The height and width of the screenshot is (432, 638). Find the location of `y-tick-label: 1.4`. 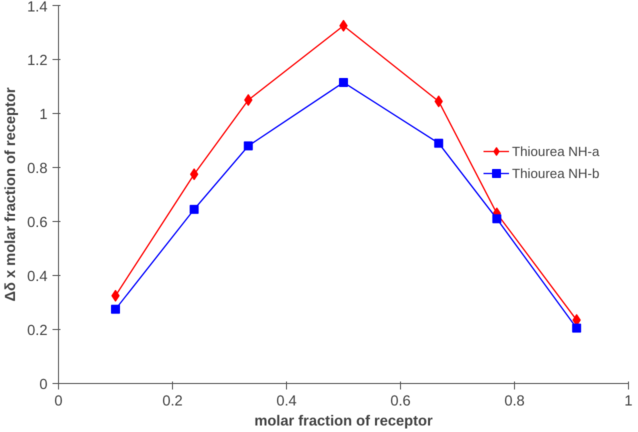

y-tick-label: 1.4 is located at coordinates (37, 8).